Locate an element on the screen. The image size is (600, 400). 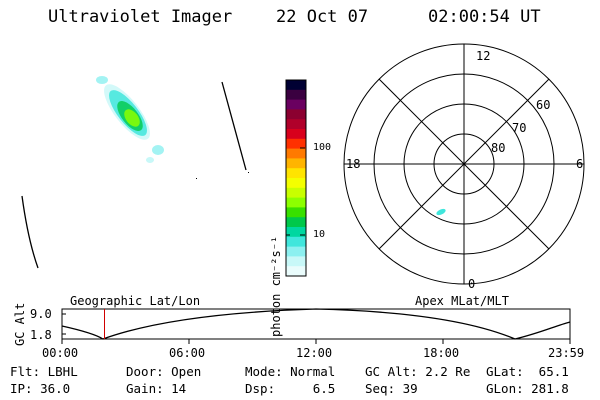
time-tick-1800: 18:00 is located at coordinates (441, 353).